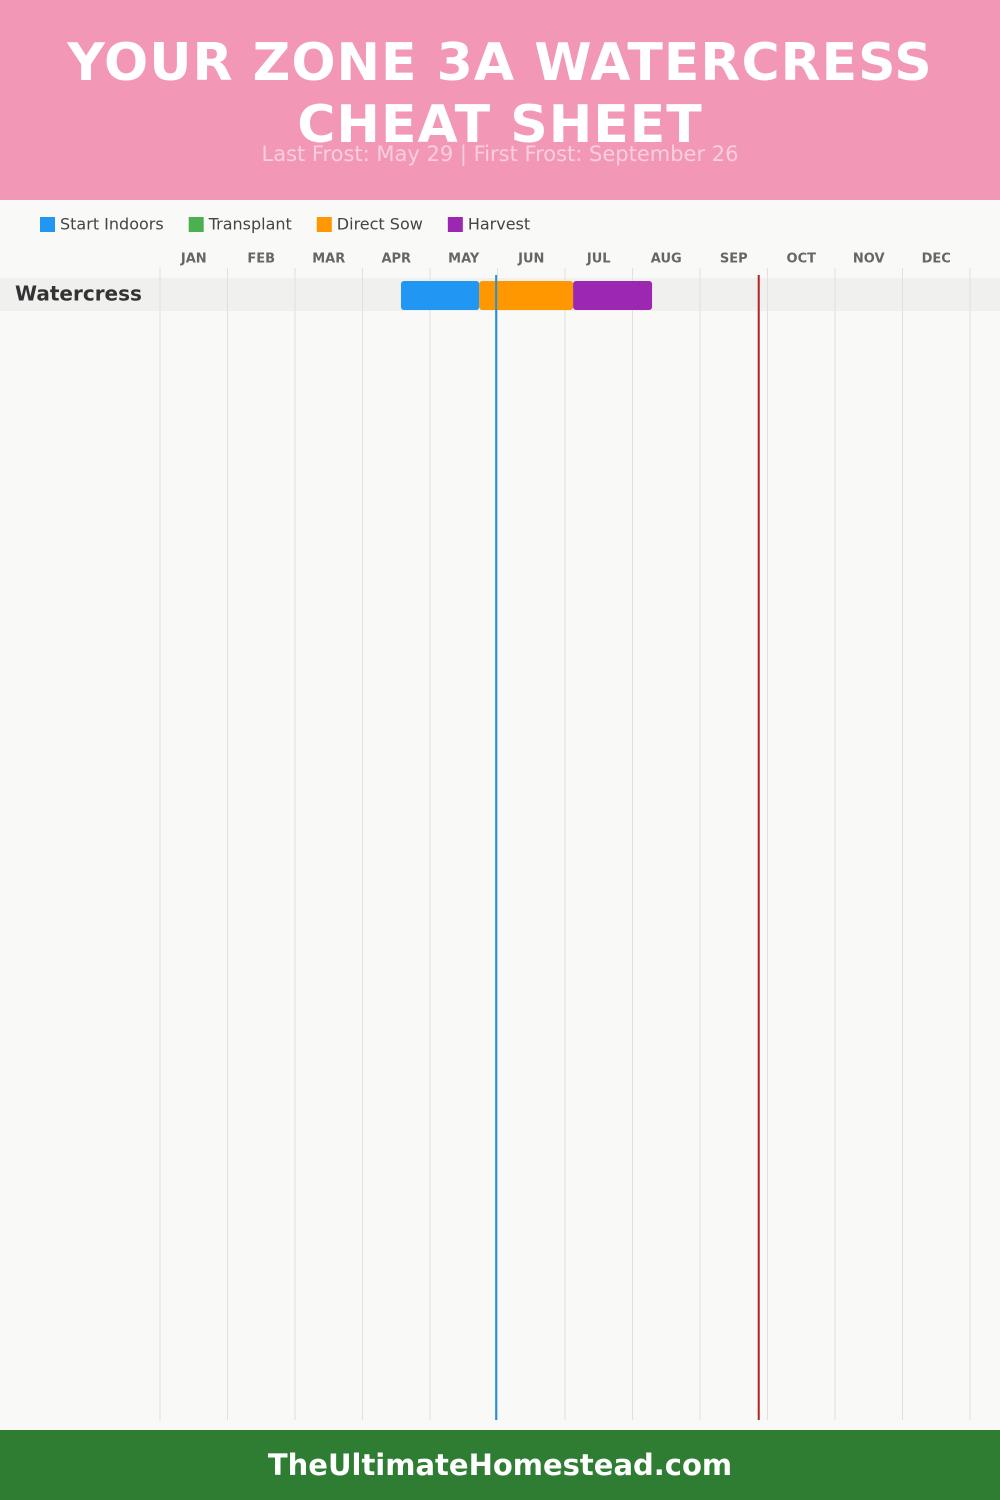 Image resolution: width=1000 pixels, height=1500 pixels. I want to click on crop-label: Watercress, so click(78, 294).